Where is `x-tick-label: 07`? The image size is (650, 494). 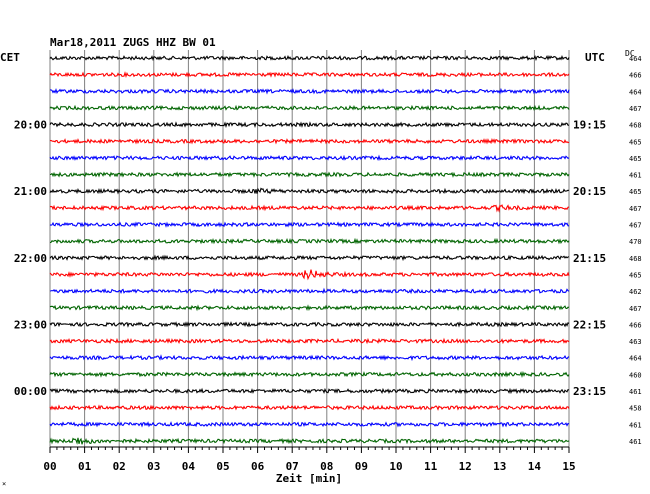 x-tick-label: 07 is located at coordinates (292, 466).